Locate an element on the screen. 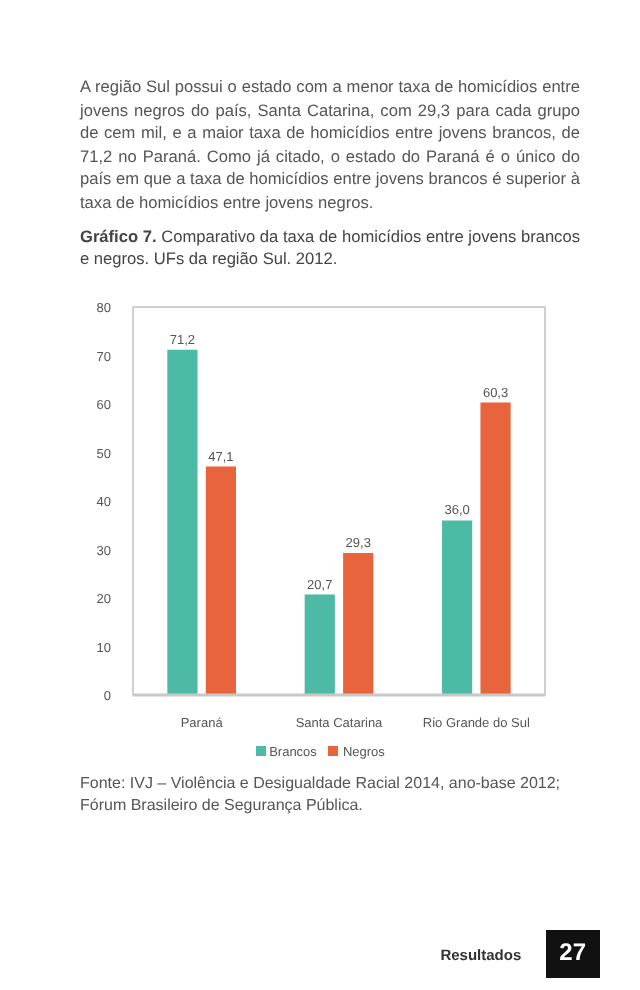 The image size is (640, 990). text: 27 is located at coordinates (572, 954).